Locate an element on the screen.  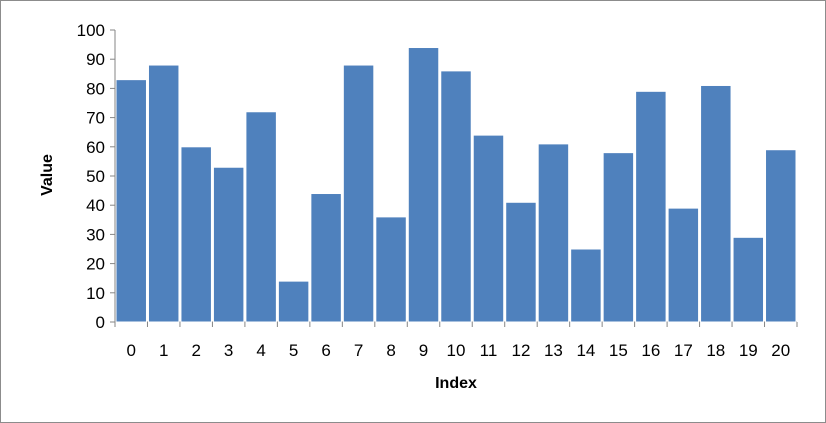
y-axis-title: Value is located at coordinates (47, 175).